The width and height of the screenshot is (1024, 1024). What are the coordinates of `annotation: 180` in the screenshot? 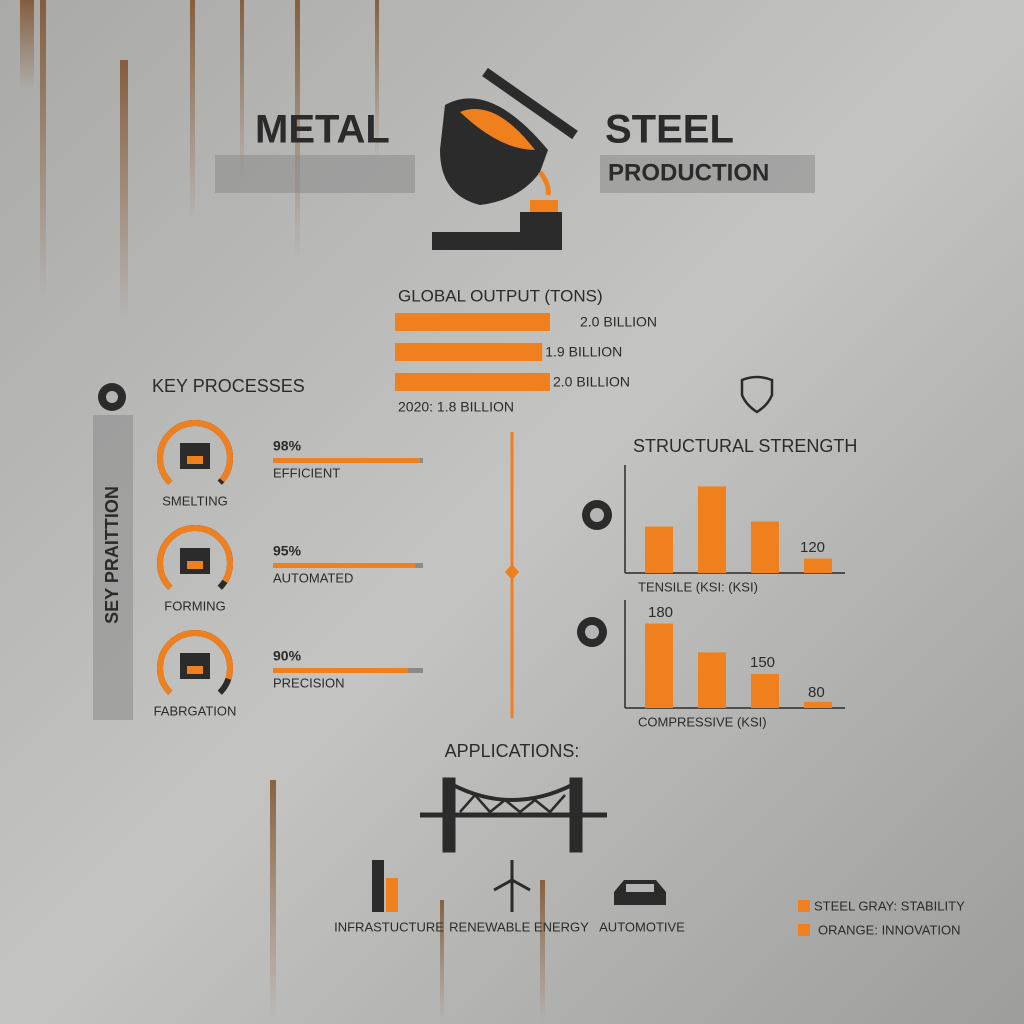 It's located at (660, 612).